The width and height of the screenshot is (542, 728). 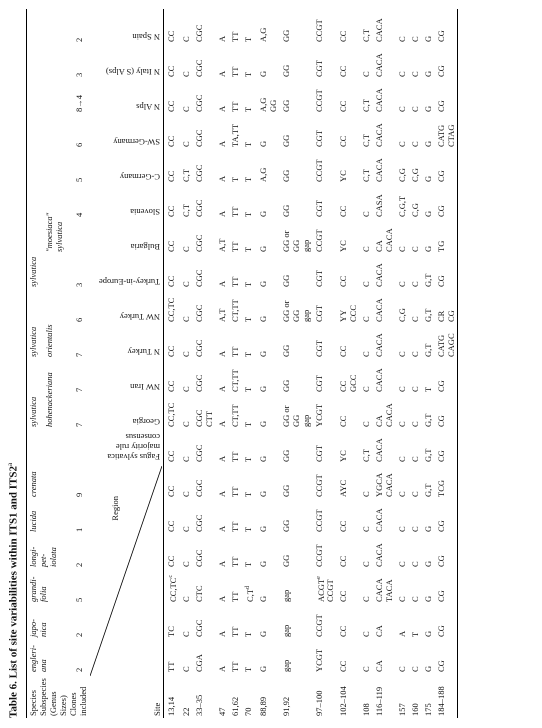 I want to click on site-row: 88,89 G G G G G G G G G G G G G G A,G G A,G GG G A,G, so click(x=267, y=363).